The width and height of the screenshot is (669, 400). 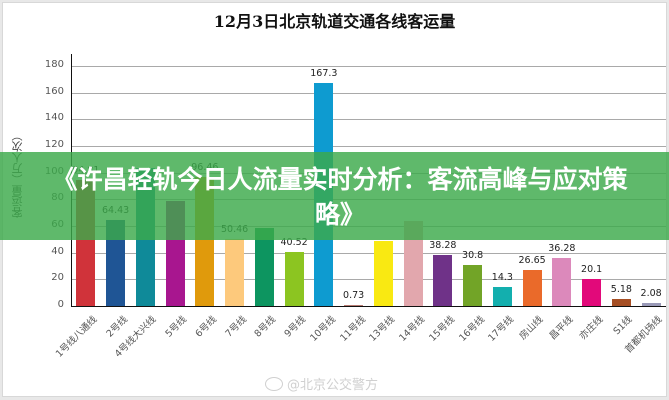 I want to click on value-label: 20.1, so click(x=592, y=270).